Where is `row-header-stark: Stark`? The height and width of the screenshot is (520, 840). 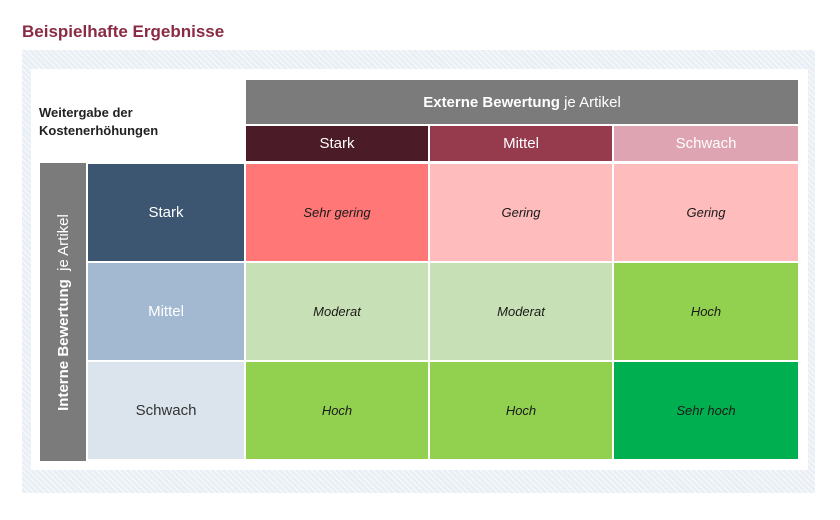
row-header-stark: Stark is located at coordinates (166, 212).